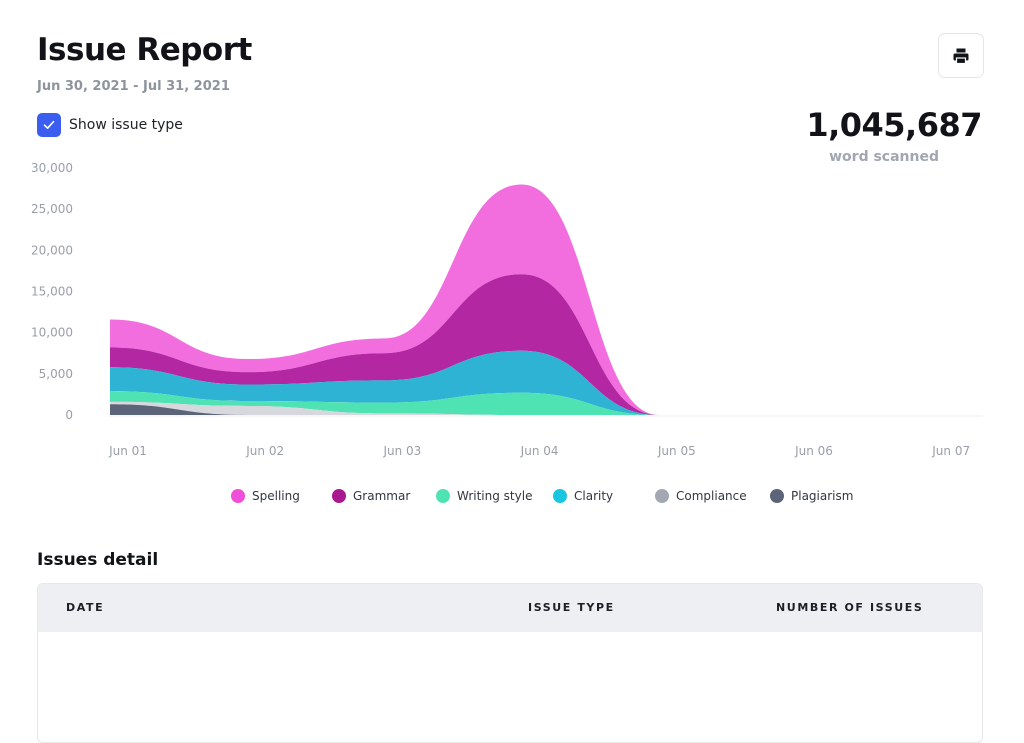  Describe the element at coordinates (384, 344) in the screenshot. I see `area-series-grammar` at that location.